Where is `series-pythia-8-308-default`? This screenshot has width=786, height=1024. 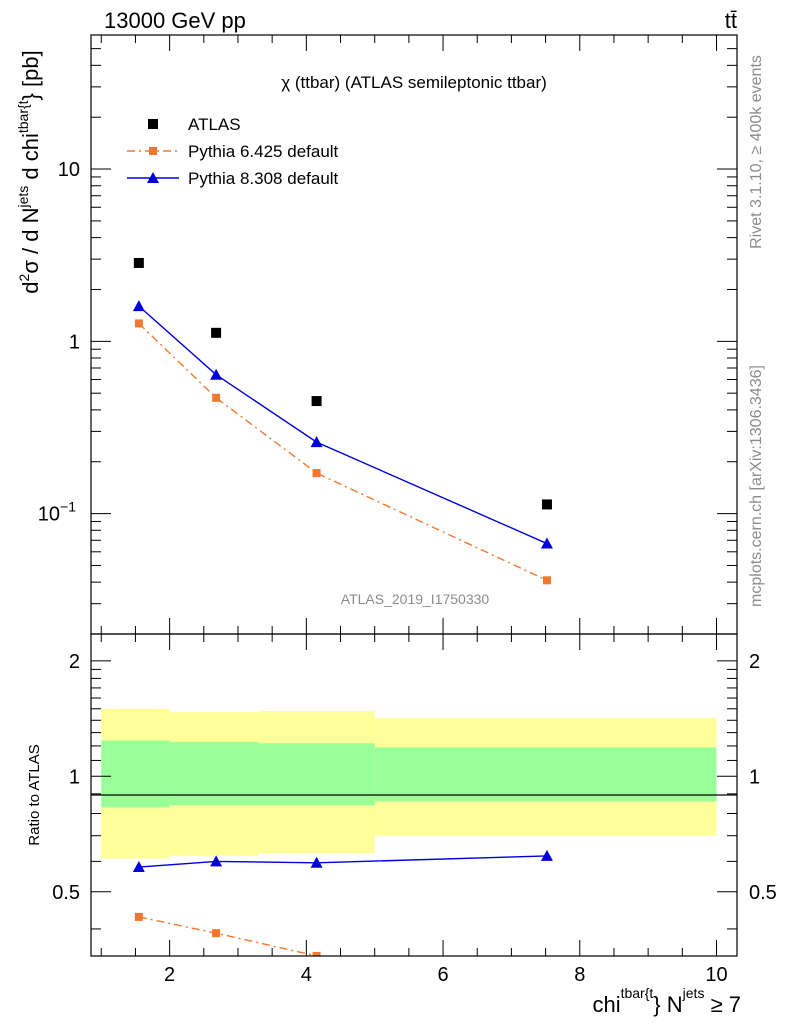
series-pythia-8-308-default is located at coordinates (342, 424).